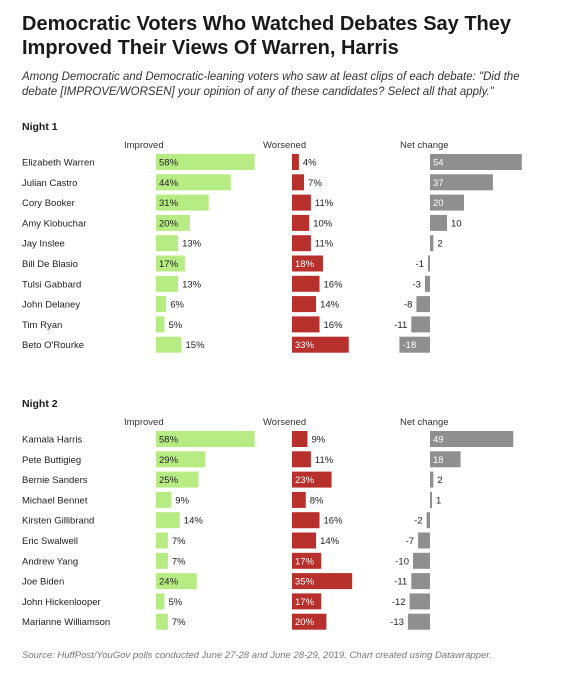  Describe the element at coordinates (55, 480) in the screenshot. I see `candidate-name: Bernie Sanders` at that location.